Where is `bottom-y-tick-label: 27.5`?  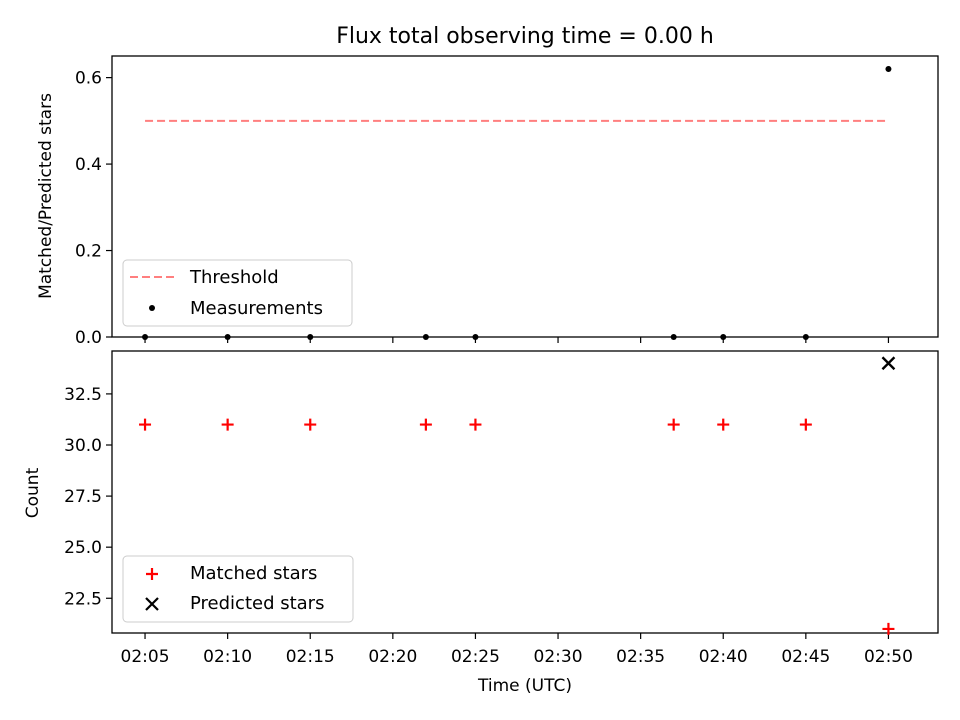 bottom-y-tick-label: 27.5 is located at coordinates (83, 497).